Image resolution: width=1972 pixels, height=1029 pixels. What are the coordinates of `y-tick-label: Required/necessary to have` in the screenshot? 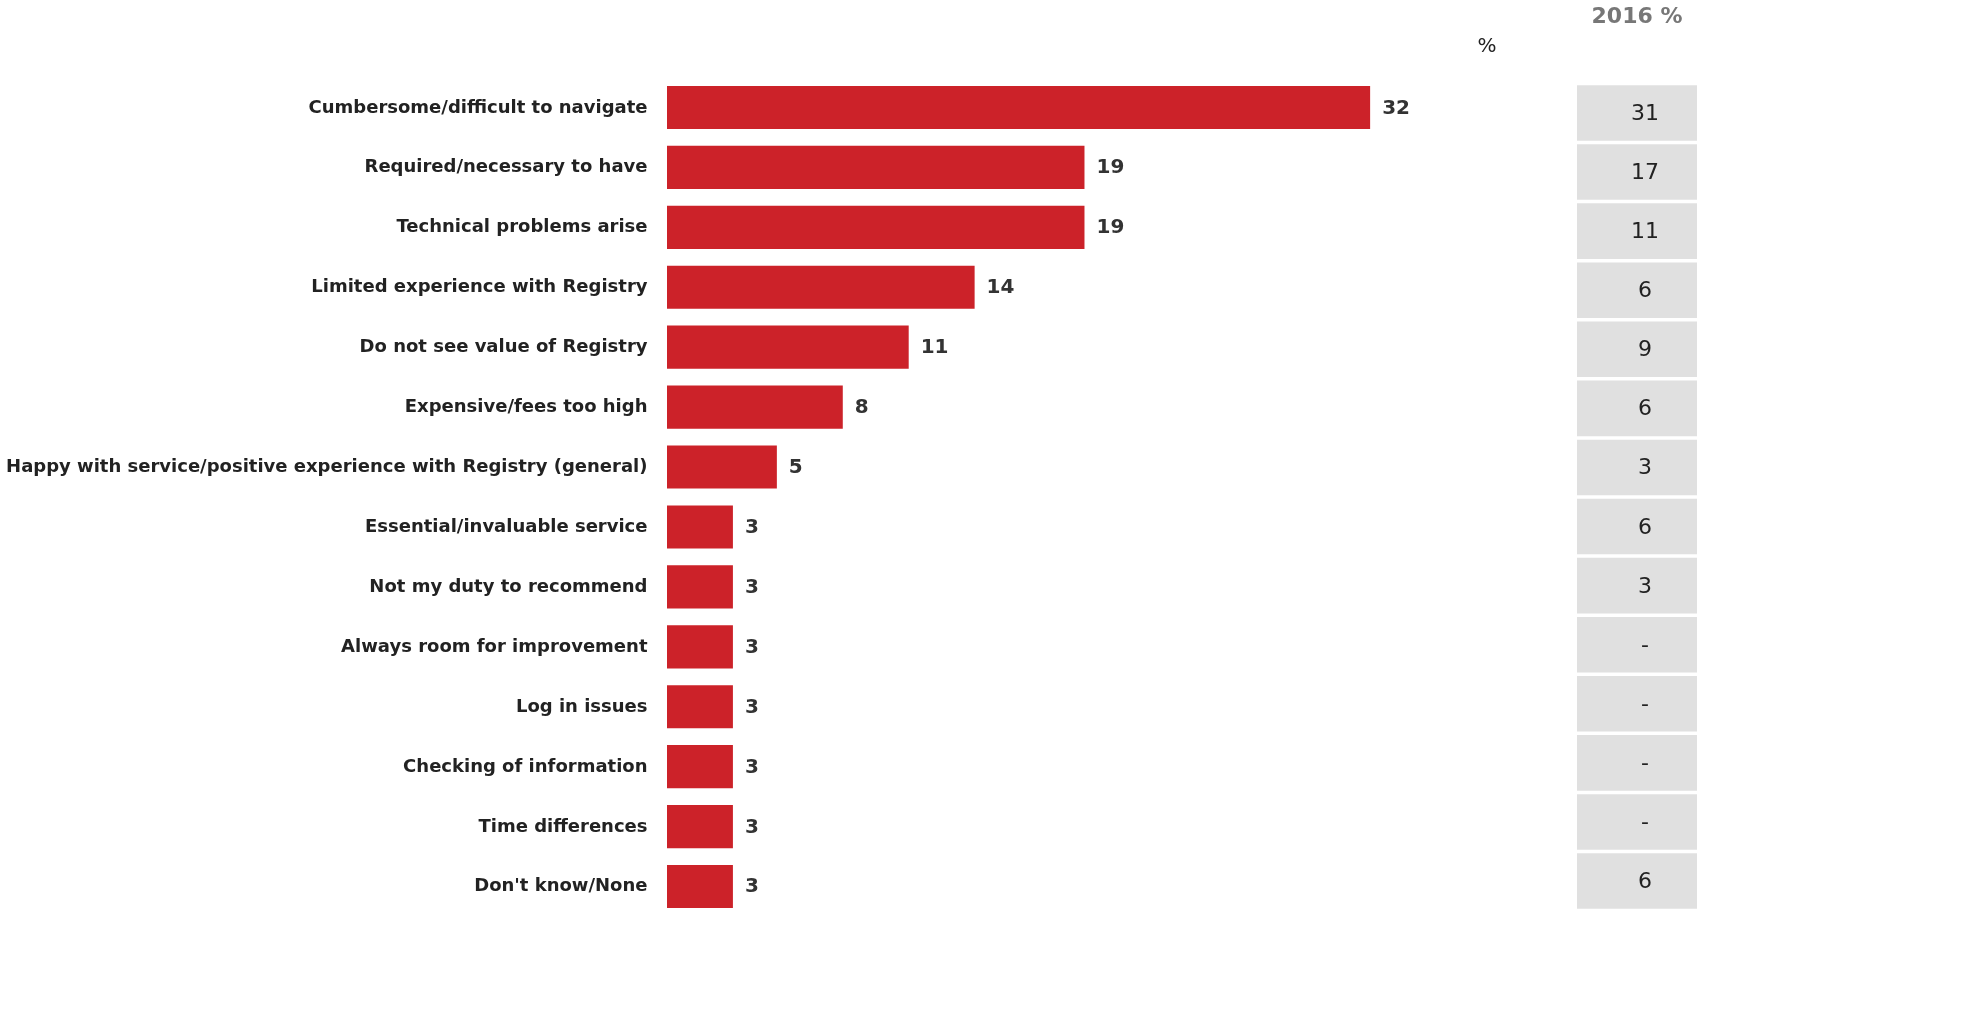 It's located at (506, 166).